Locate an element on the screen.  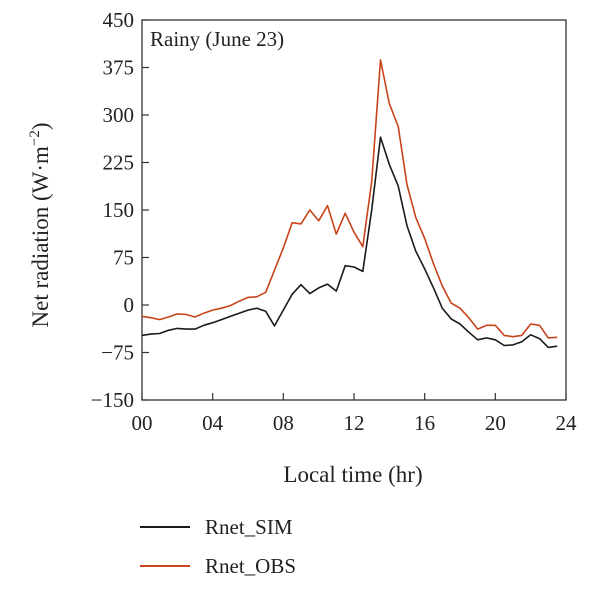
x-tick-label: 04 is located at coordinates (213, 423).